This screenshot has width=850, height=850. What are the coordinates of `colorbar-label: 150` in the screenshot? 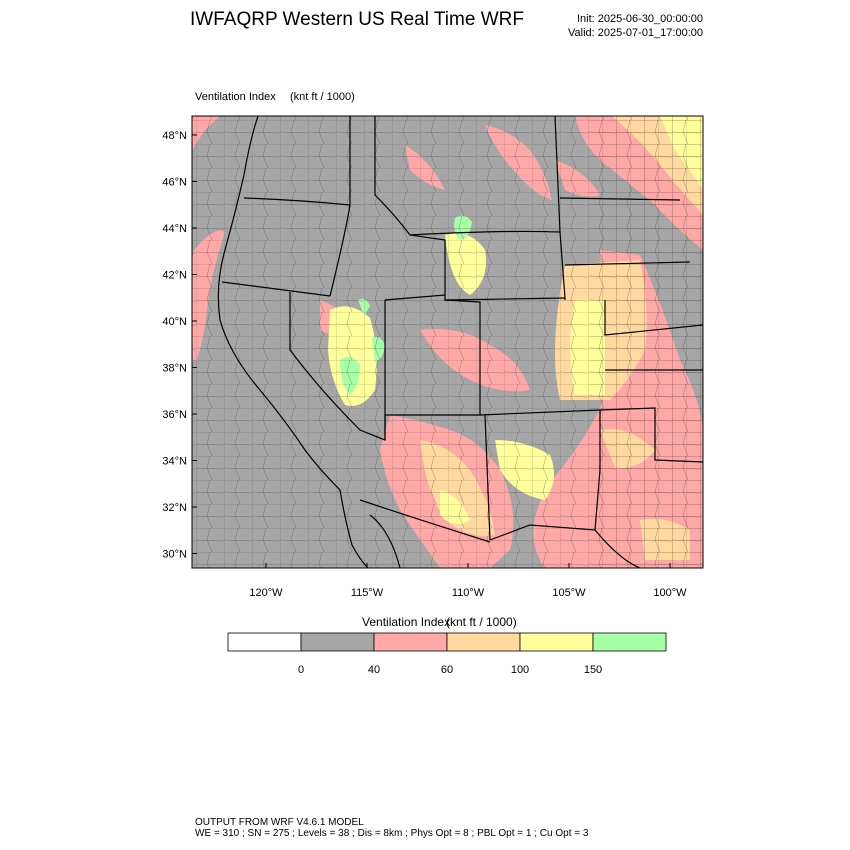 It's located at (593, 670).